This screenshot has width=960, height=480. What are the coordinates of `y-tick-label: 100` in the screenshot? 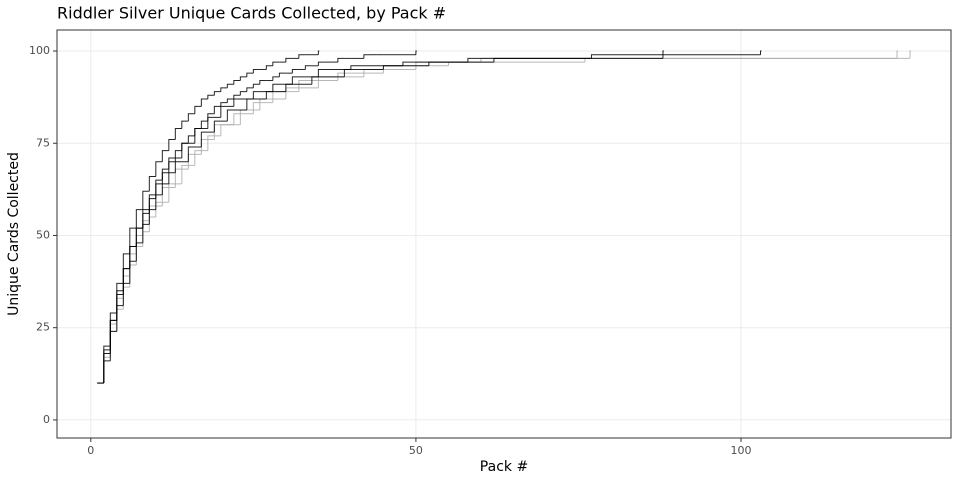 It's located at (39, 50).